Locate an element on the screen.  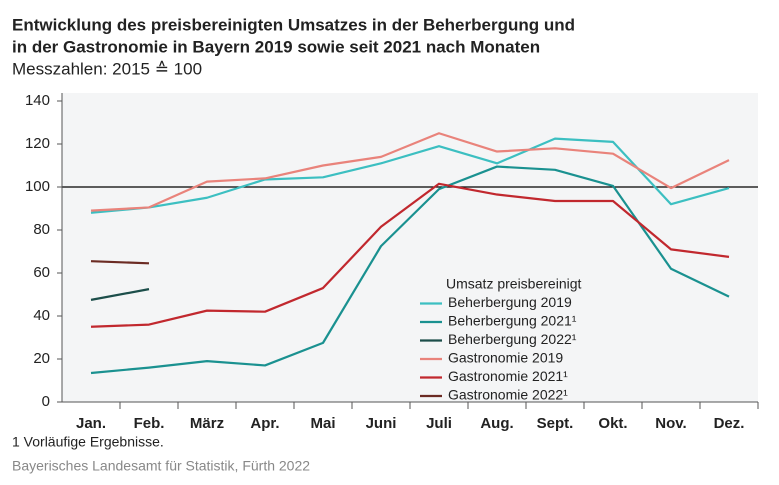
x-tick-label: Mai is located at coordinates (322, 423).